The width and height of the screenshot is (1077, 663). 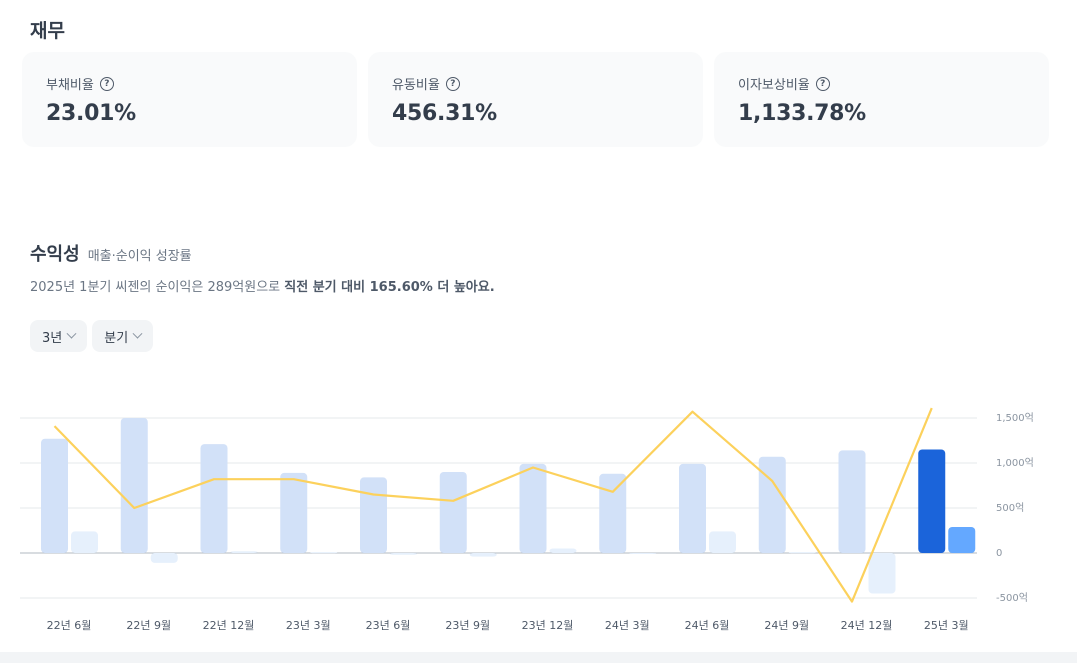 What do you see at coordinates (148, 625) in the screenshot?
I see `x-tick-label: 22년 9월` at bounding box center [148, 625].